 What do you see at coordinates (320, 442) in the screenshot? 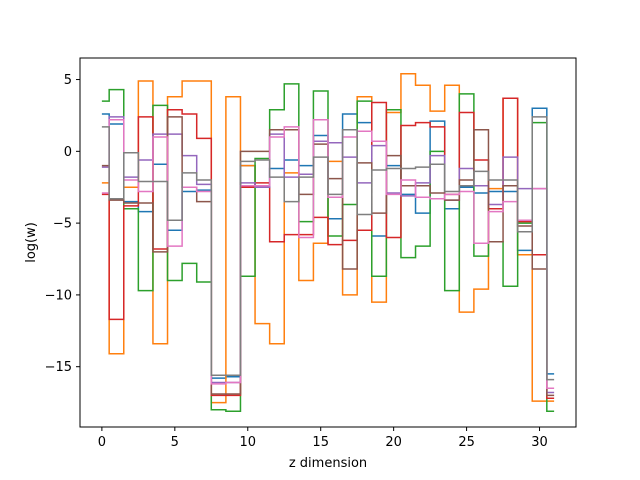
I see `x-tick-label: 15` at bounding box center [320, 442].